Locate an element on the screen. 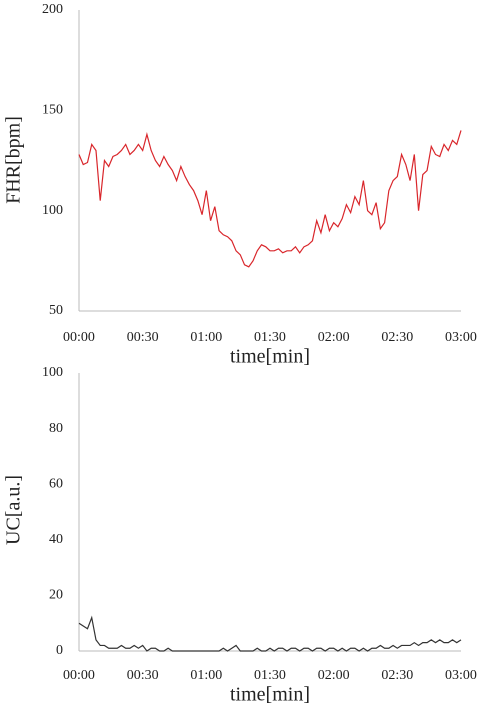  y-tick-label: 80 is located at coordinates (56, 428).